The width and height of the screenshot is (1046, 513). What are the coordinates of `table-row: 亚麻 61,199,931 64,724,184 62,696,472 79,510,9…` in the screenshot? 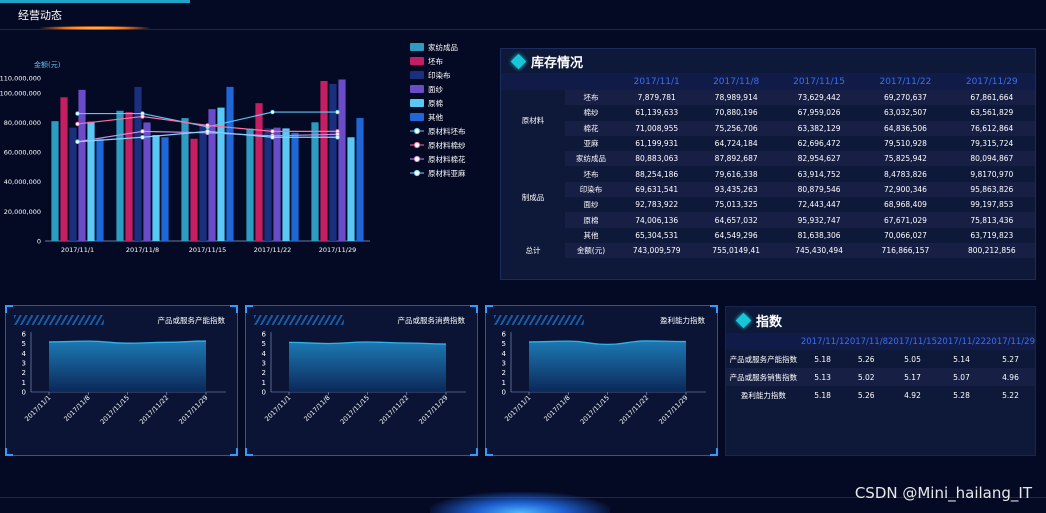 It's located at (768, 143).